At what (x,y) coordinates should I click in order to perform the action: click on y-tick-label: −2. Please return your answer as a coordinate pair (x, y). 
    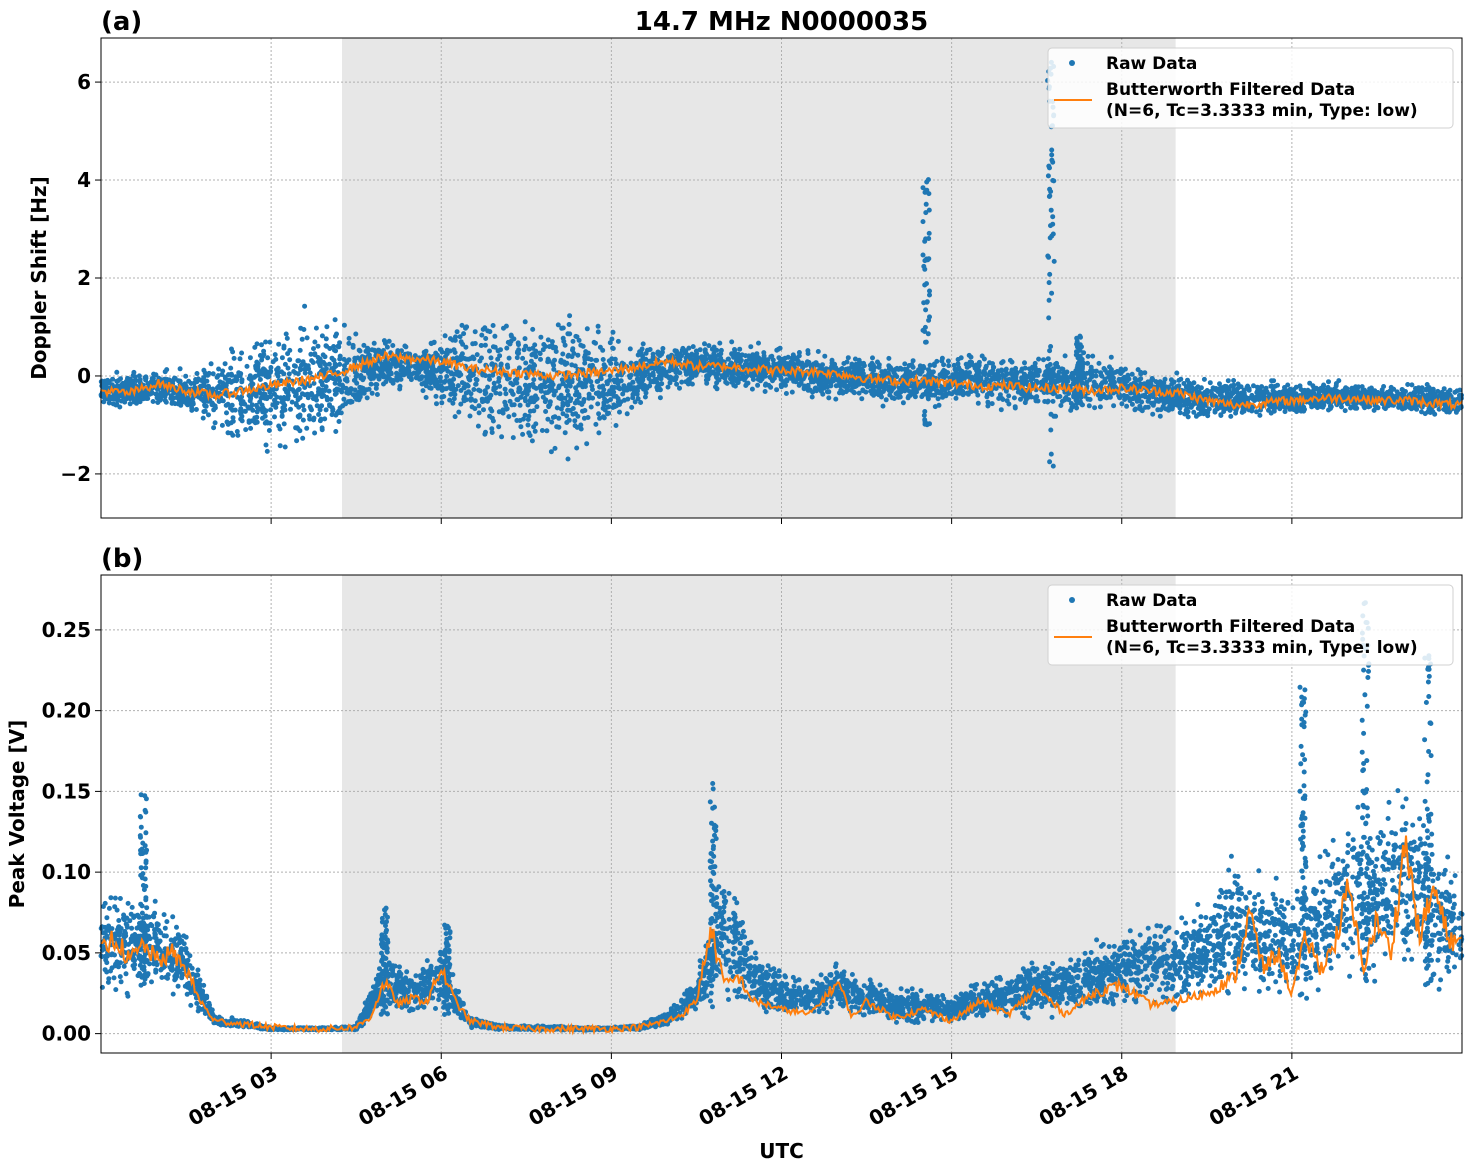
    Looking at the image, I should click on (75, 474).